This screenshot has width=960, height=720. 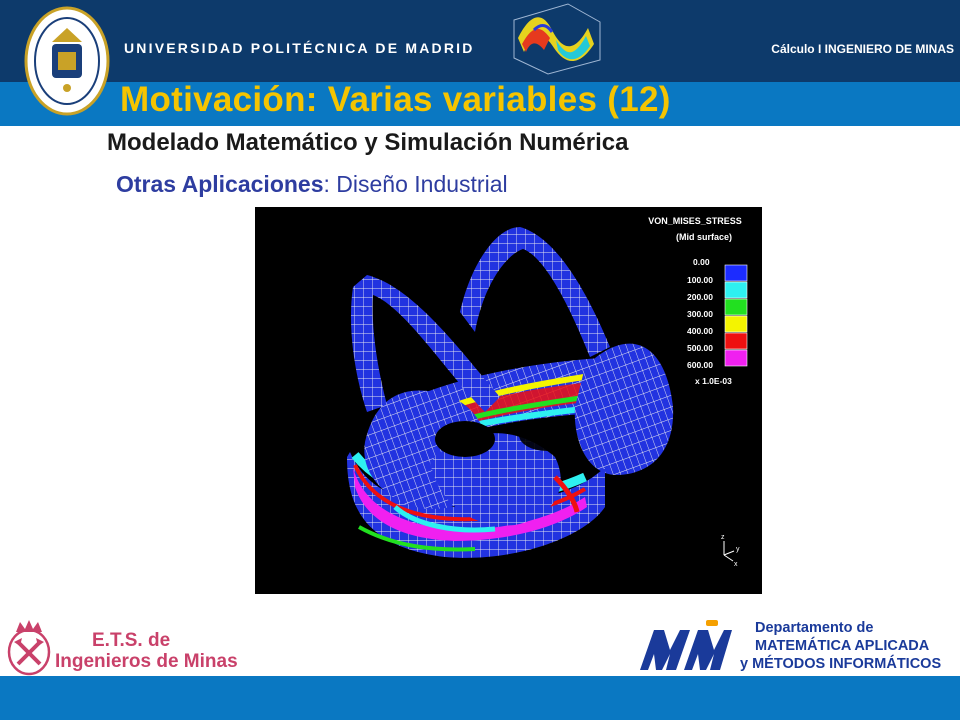 I want to click on legend-scale-factor: x 1.0E-03, so click(x=713, y=381).